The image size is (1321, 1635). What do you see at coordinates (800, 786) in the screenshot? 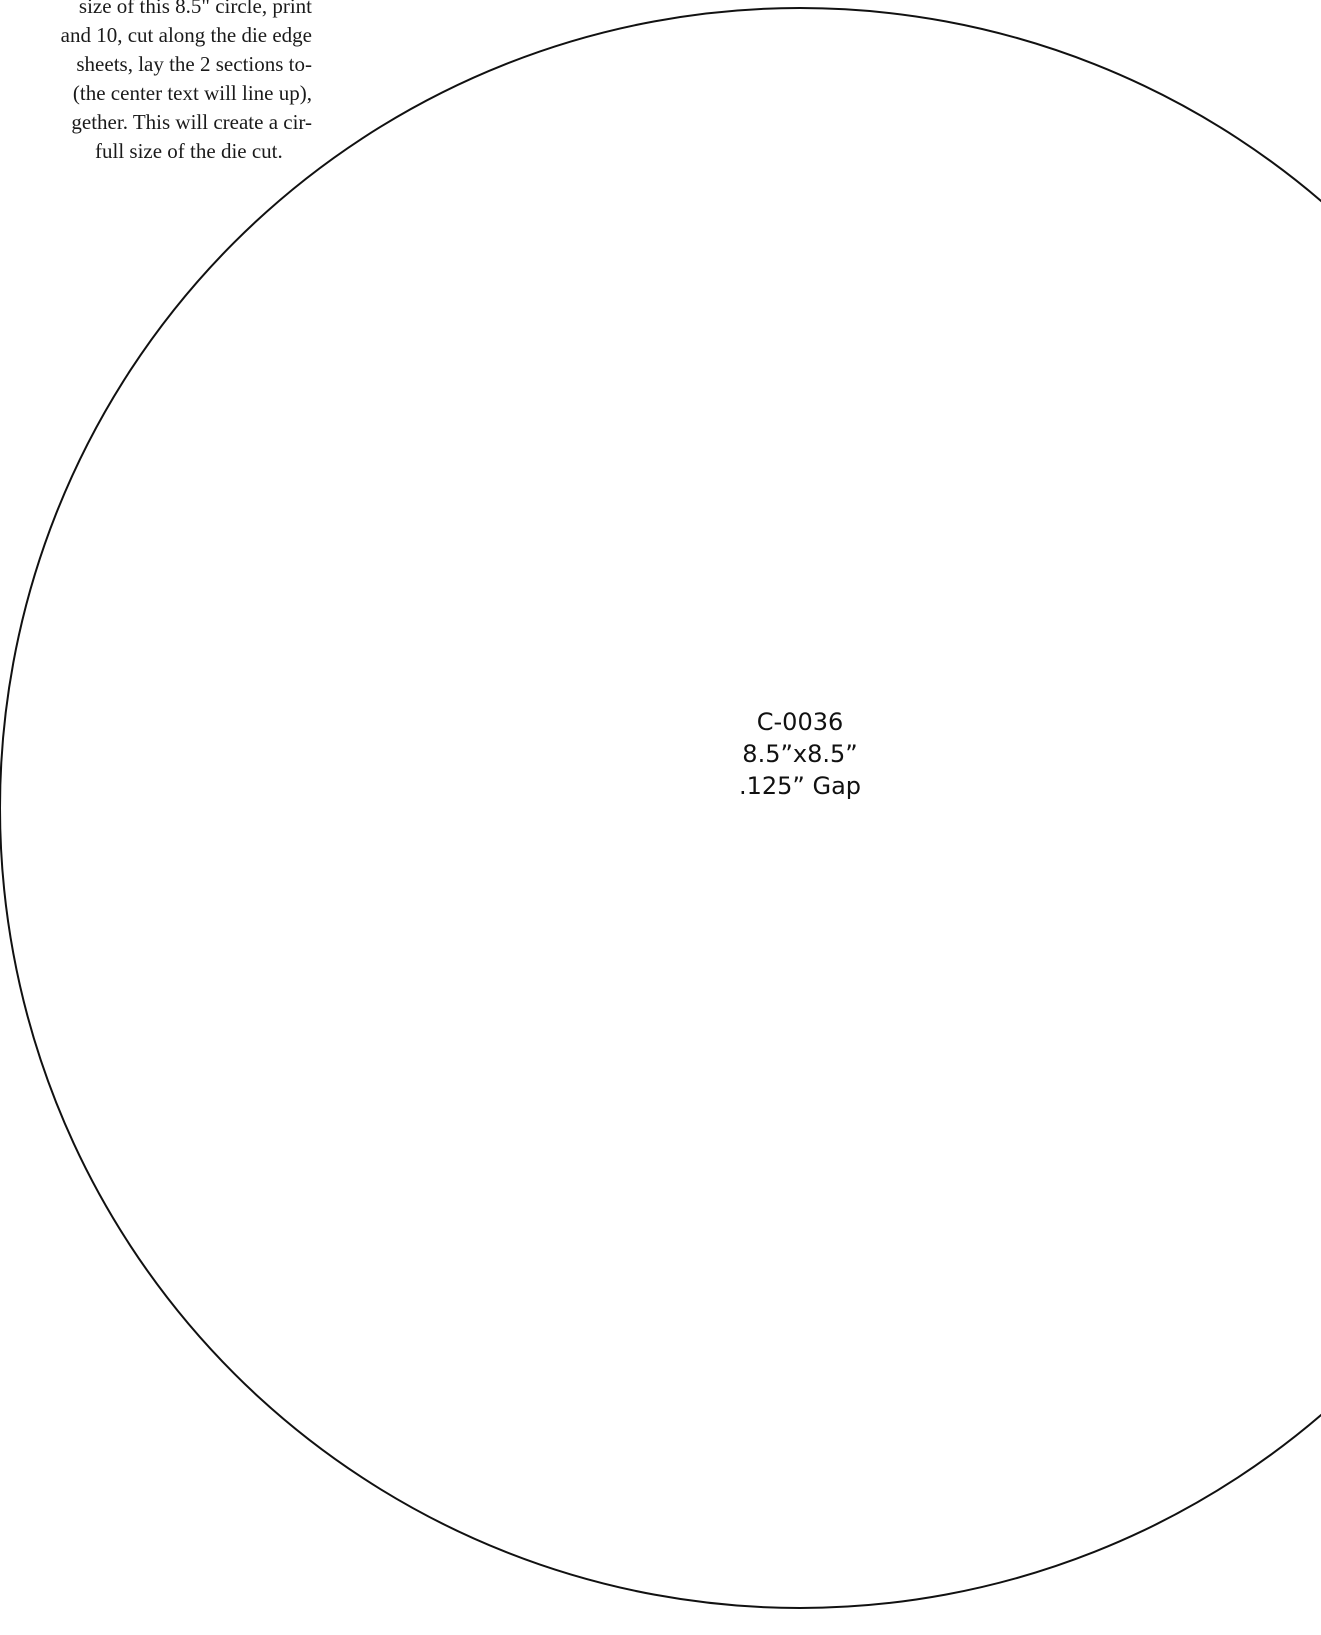
I see `die-gap: .125” Gap` at bounding box center [800, 786].